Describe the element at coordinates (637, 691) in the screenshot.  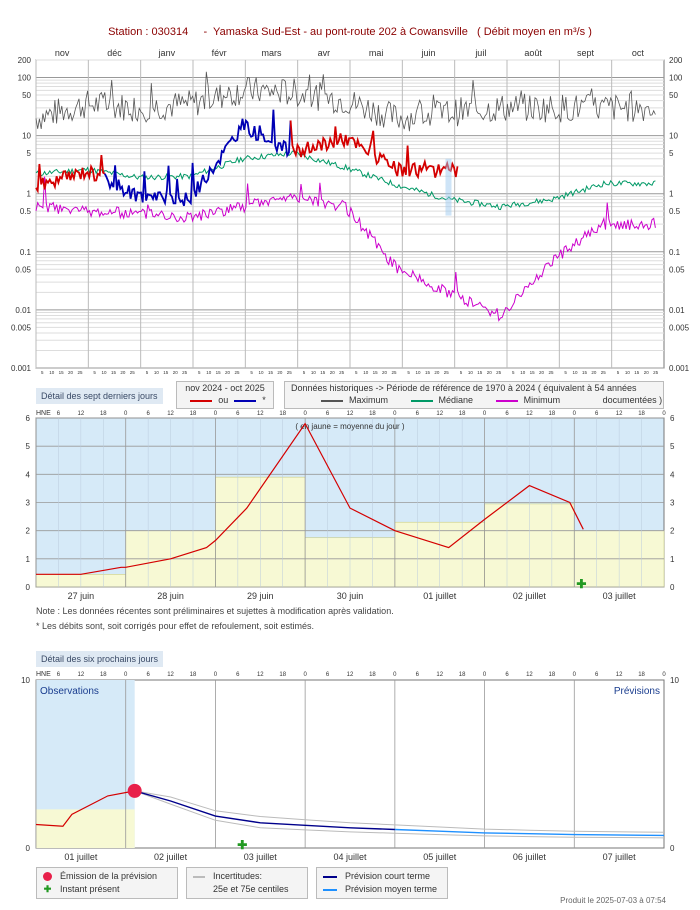
I see `forecasts-label: Prévisions` at that location.